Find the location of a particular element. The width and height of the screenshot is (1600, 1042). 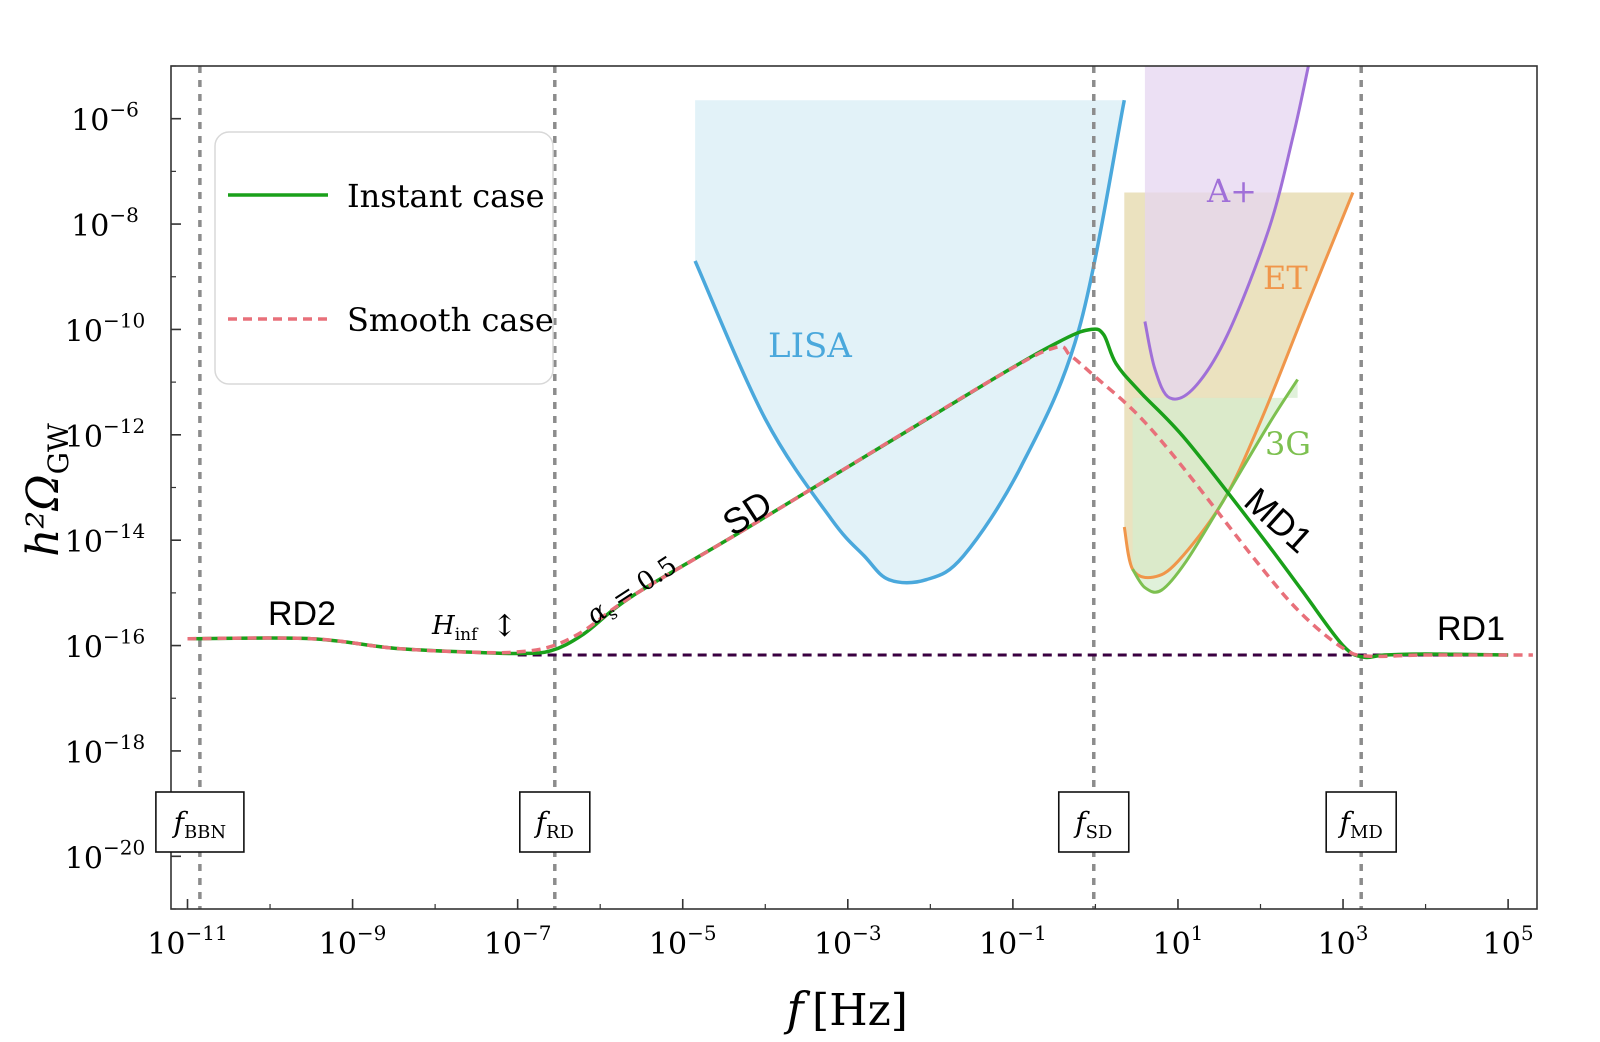

y-tick-label: 10⁻⁸ is located at coordinates (105, 223).